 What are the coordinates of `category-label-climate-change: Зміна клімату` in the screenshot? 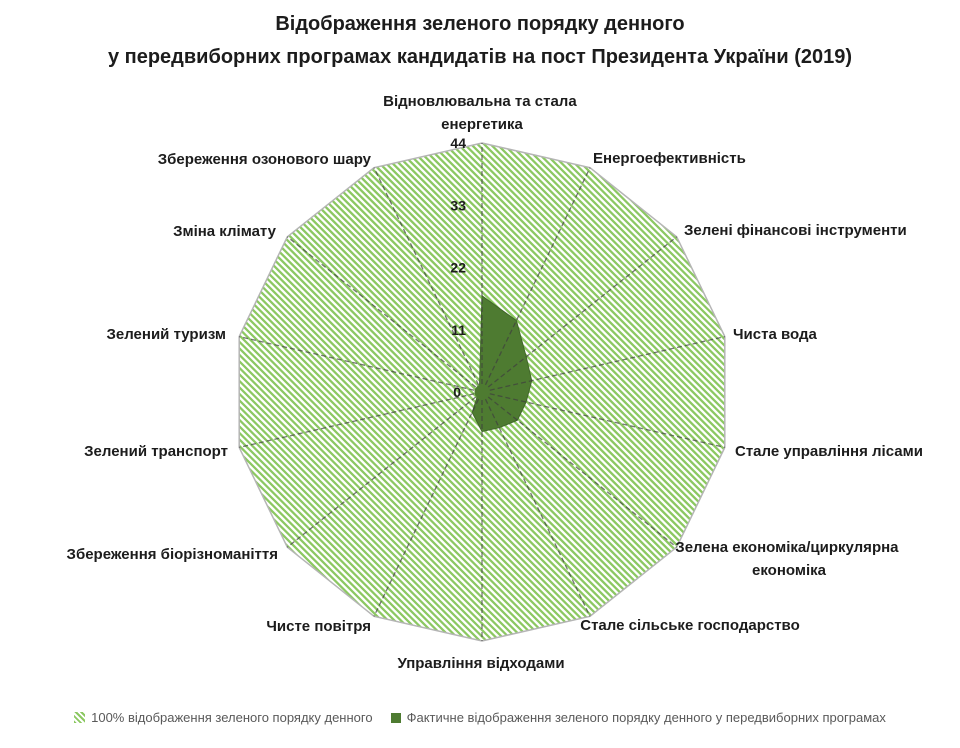 It's located at (225, 231).